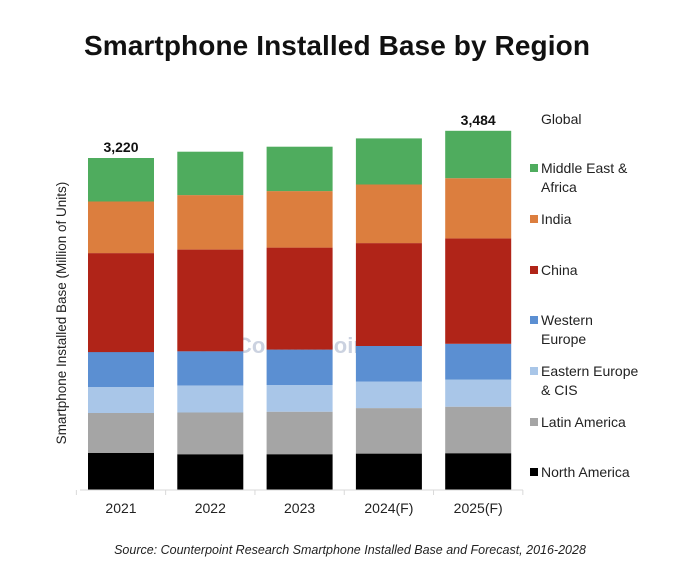  Describe the element at coordinates (583, 422) in the screenshot. I see `legend-label: Latin America` at that location.